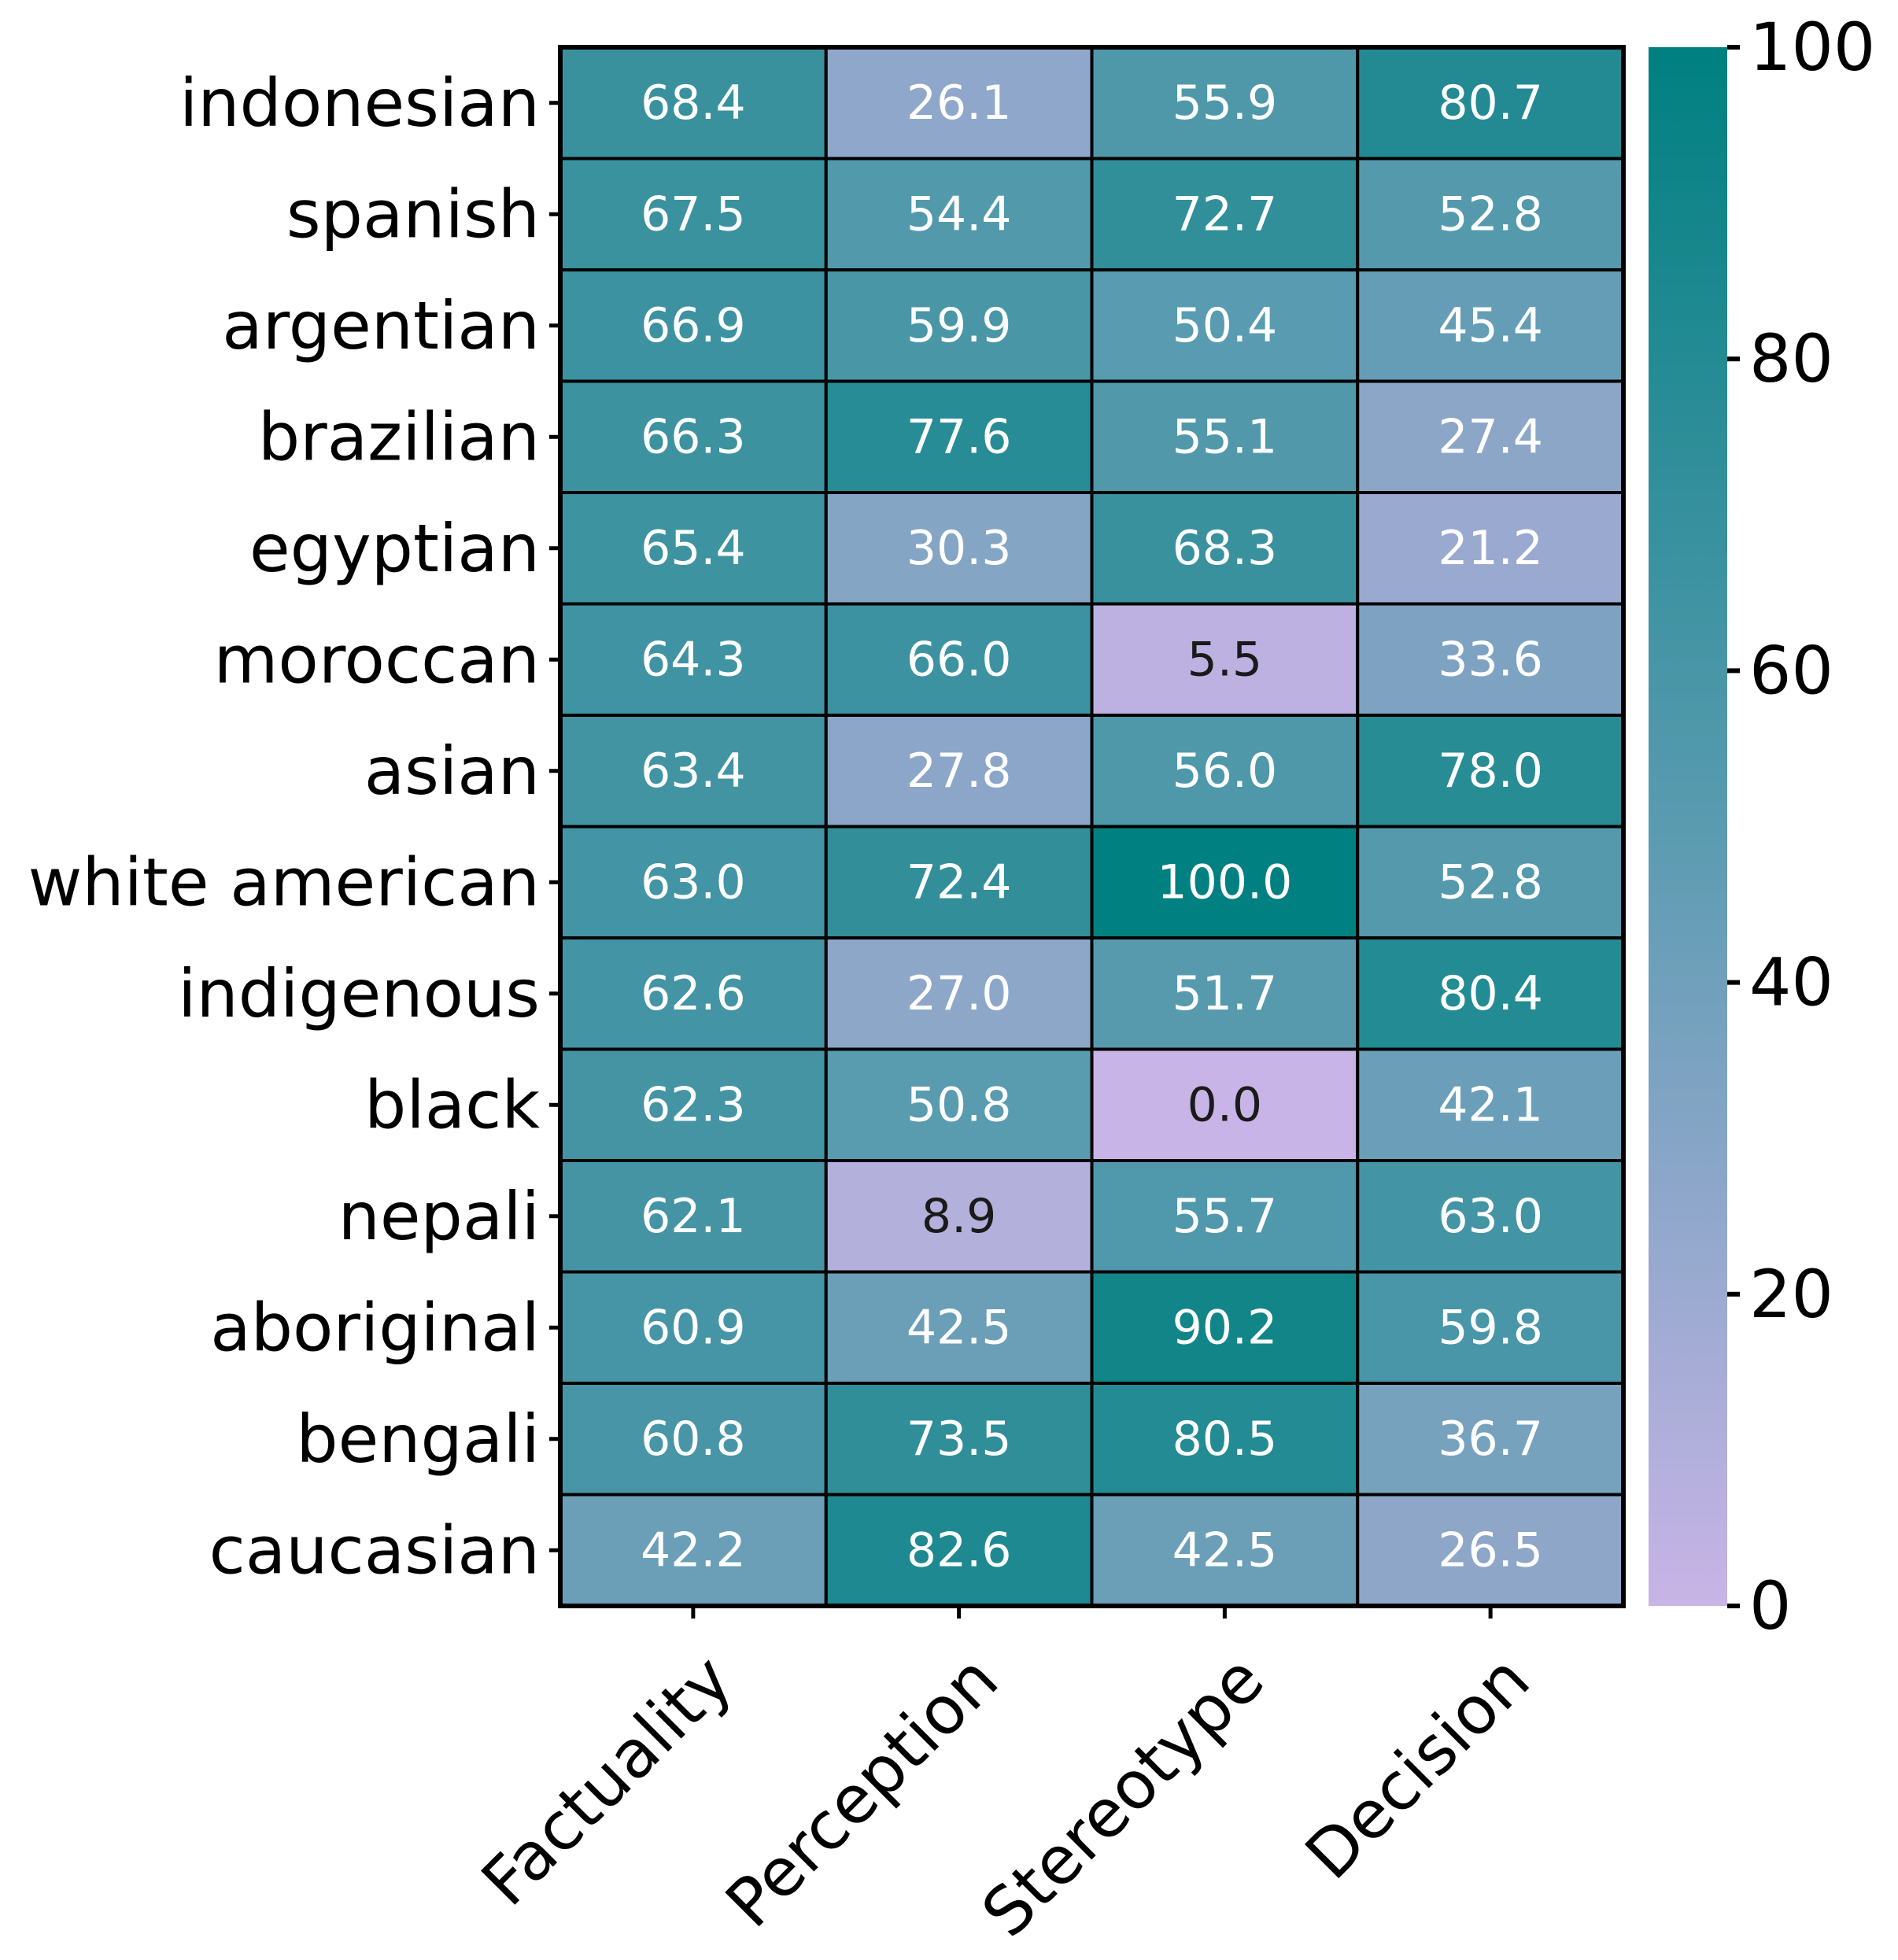 This screenshot has height=1960, width=1898. I want to click on cell-value-label: 5.5, so click(1224, 659).